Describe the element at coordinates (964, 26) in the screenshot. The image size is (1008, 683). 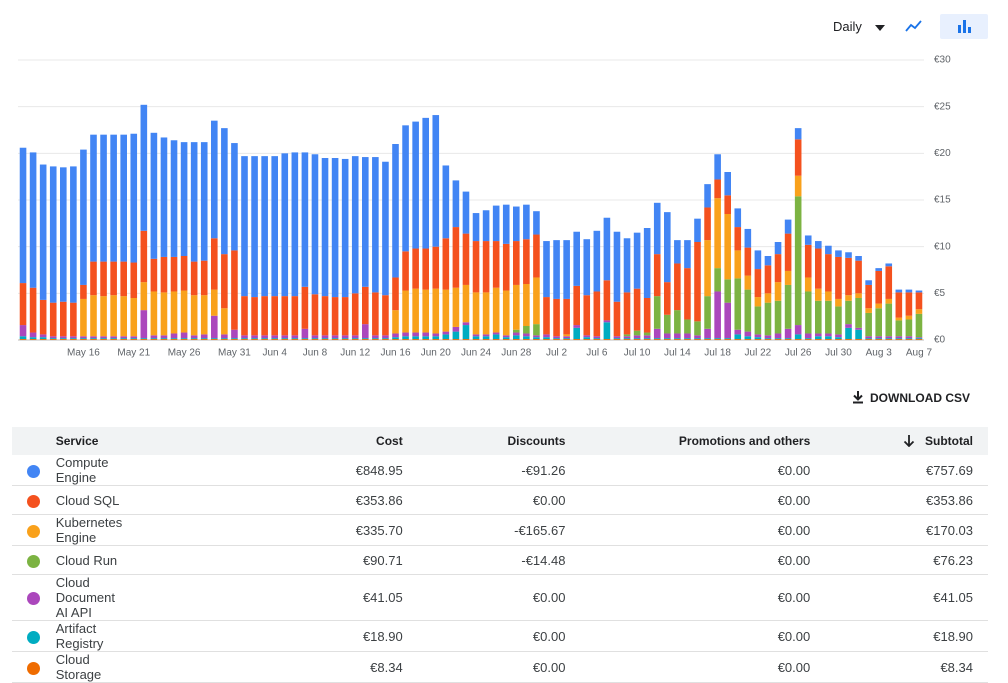
I see `bar-view-button` at that location.